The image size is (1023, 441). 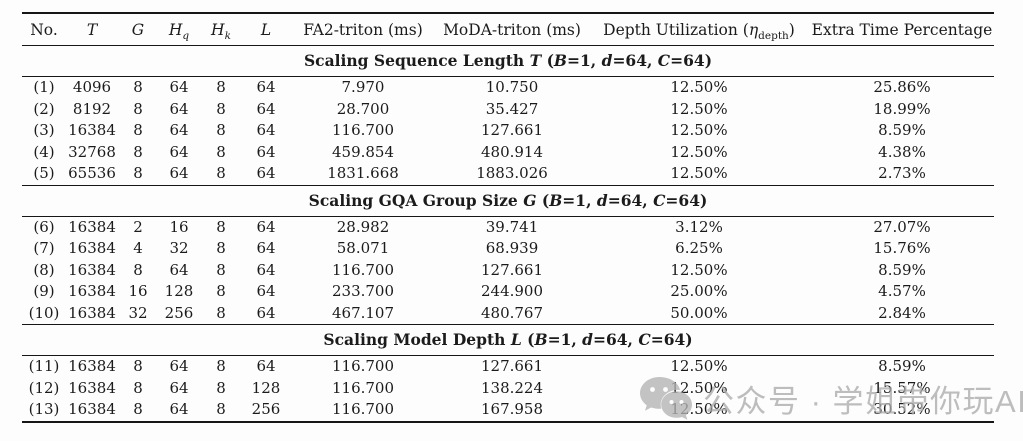 What do you see at coordinates (512, 87) in the screenshot?
I see `table-cell: 10.750` at bounding box center [512, 87].